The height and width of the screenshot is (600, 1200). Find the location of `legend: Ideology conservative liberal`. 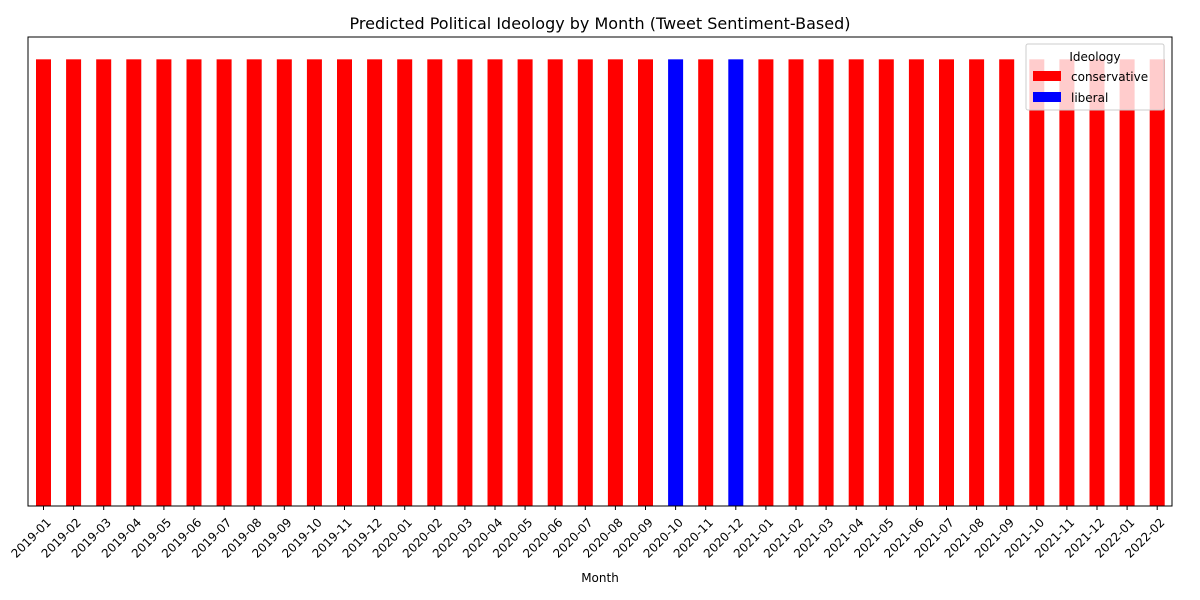

legend: Ideology conservative liberal is located at coordinates (1095, 77).